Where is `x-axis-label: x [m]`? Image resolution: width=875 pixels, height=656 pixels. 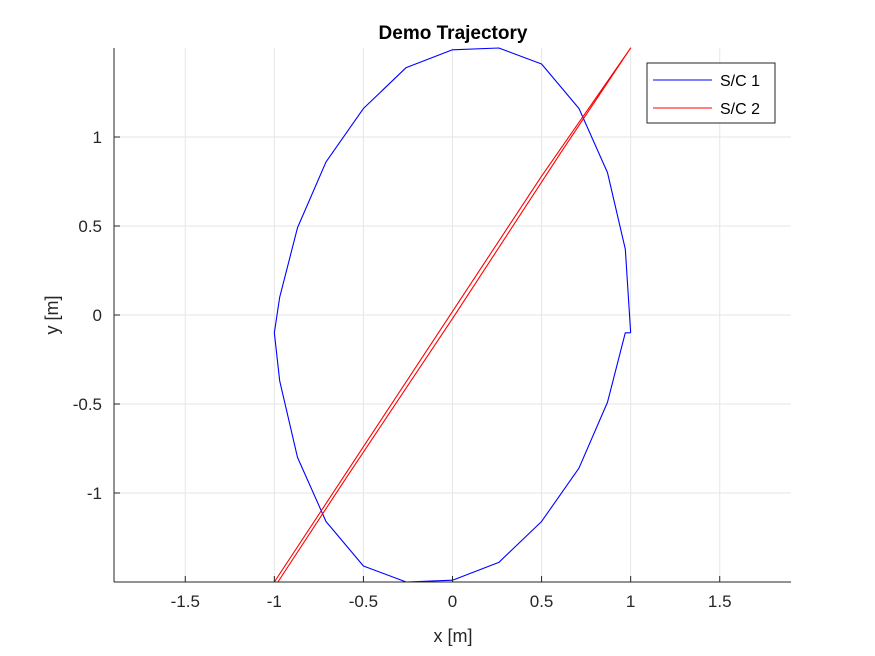
x-axis-label: x [m] is located at coordinates (453, 636).